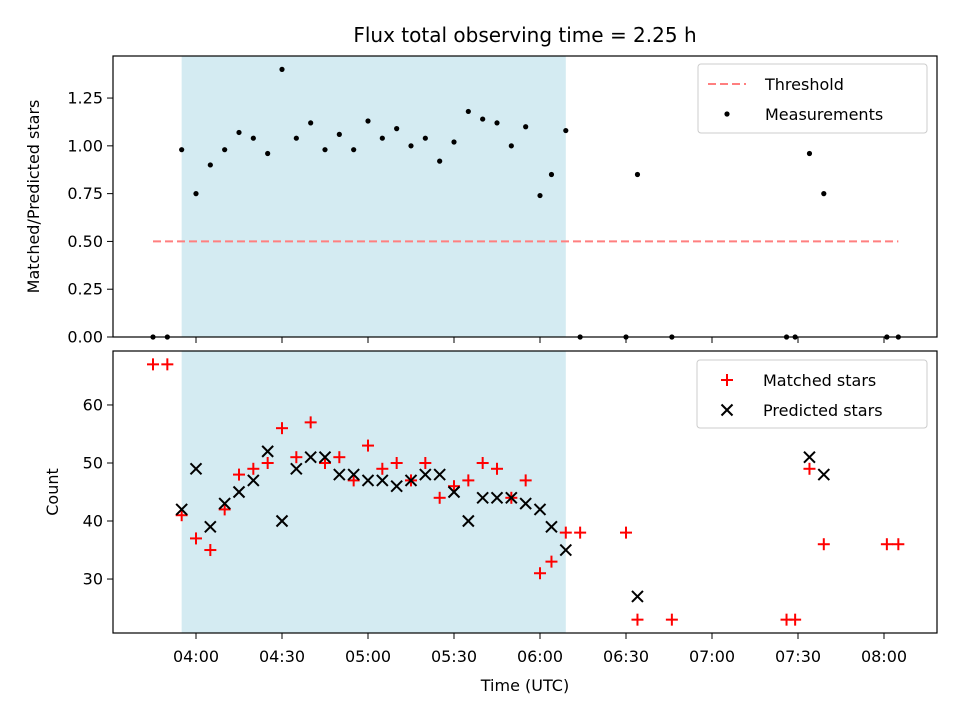  What do you see at coordinates (524, 685) in the screenshot?
I see `x-axis-label: Time (UTC)` at bounding box center [524, 685].